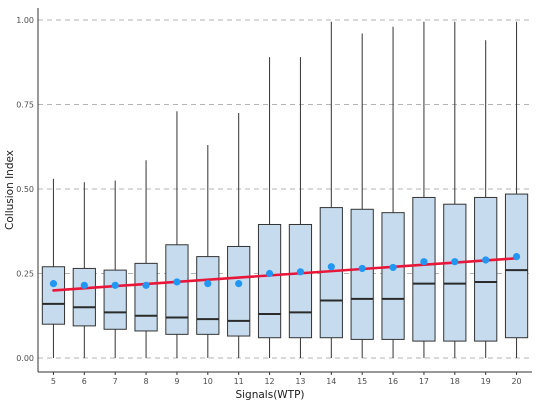 The image size is (540, 405). Describe the element at coordinates (25, 274) in the screenshot. I see `y-tick-label: 0.25` at that location.